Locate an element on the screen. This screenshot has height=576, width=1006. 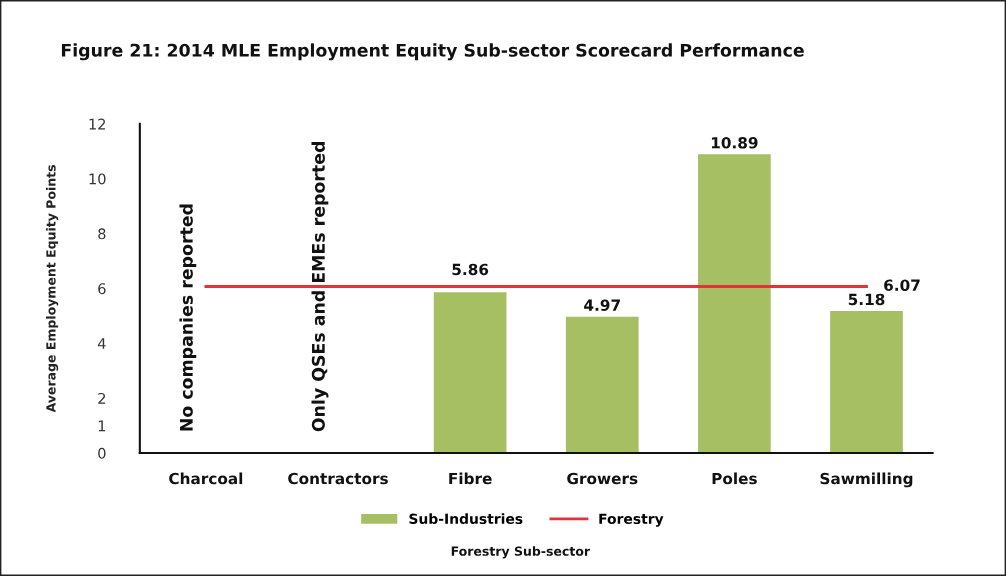
annotation: No companies reported is located at coordinates (188, 317).